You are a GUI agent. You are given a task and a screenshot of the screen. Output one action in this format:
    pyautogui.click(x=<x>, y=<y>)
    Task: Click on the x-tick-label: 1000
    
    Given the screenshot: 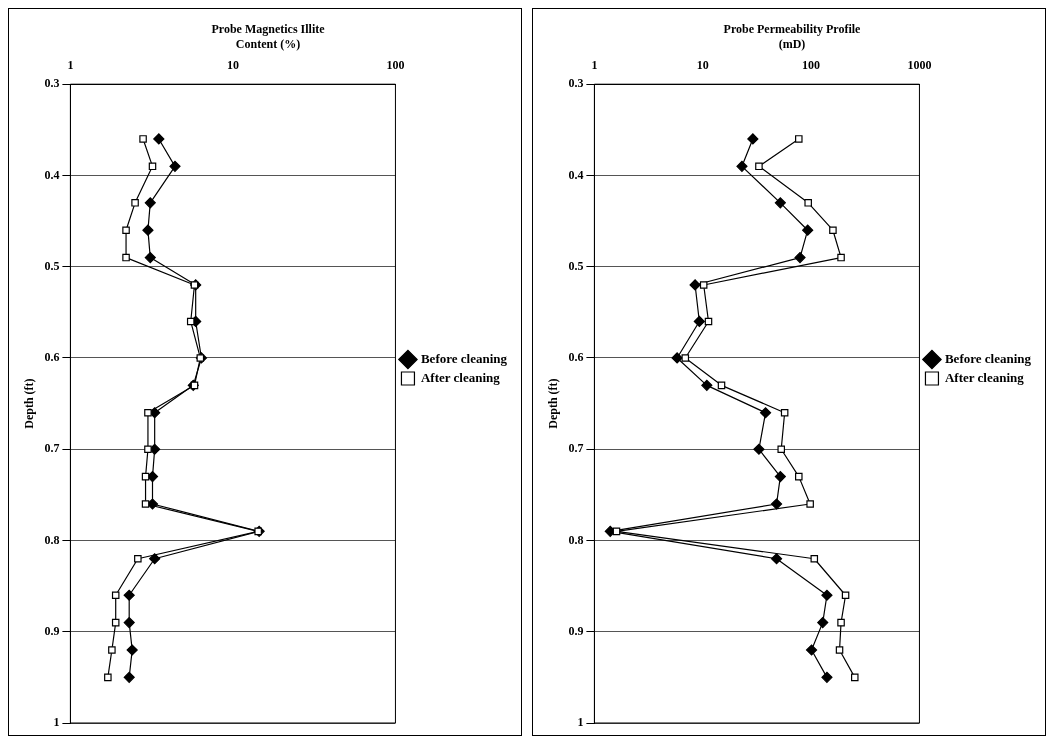 What is the action you would take?
    pyautogui.click(x=919, y=65)
    